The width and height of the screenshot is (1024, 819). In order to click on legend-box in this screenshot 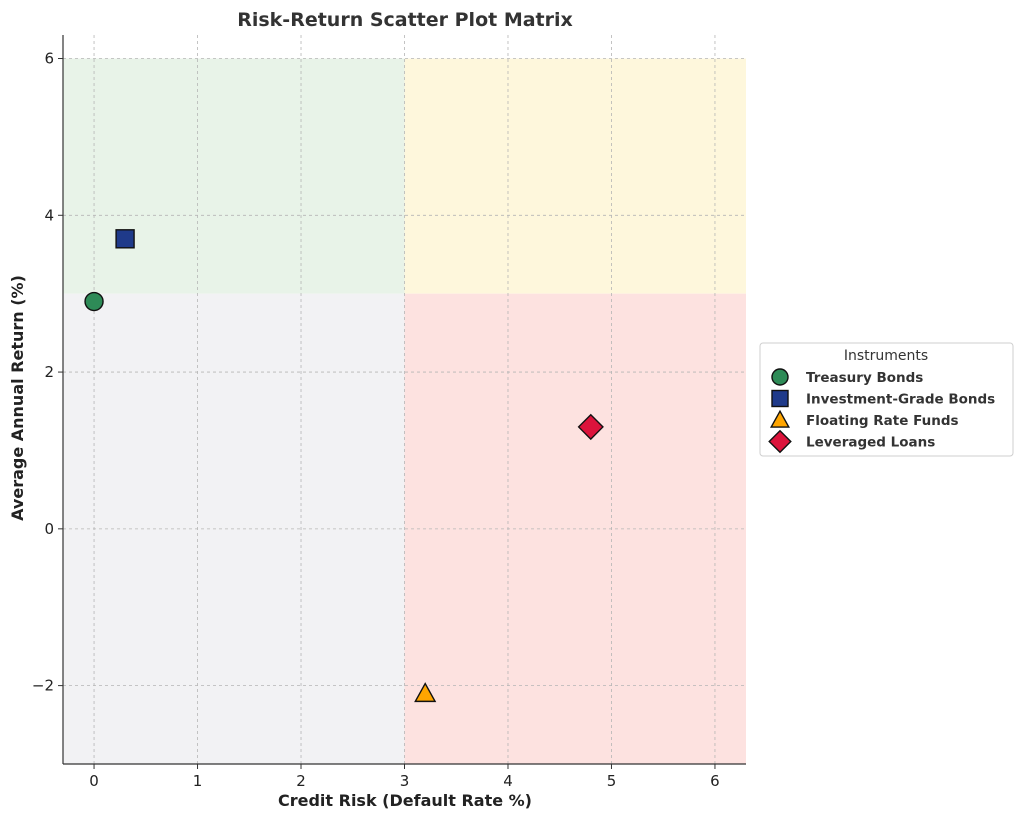, I will do `click(886, 399)`.